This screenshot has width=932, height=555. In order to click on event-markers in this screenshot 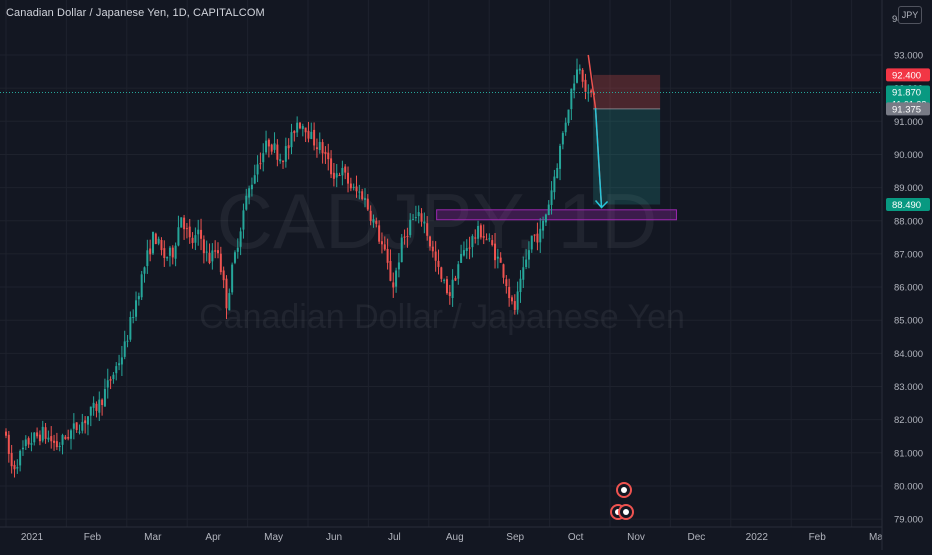, I will do `click(622, 501)`.